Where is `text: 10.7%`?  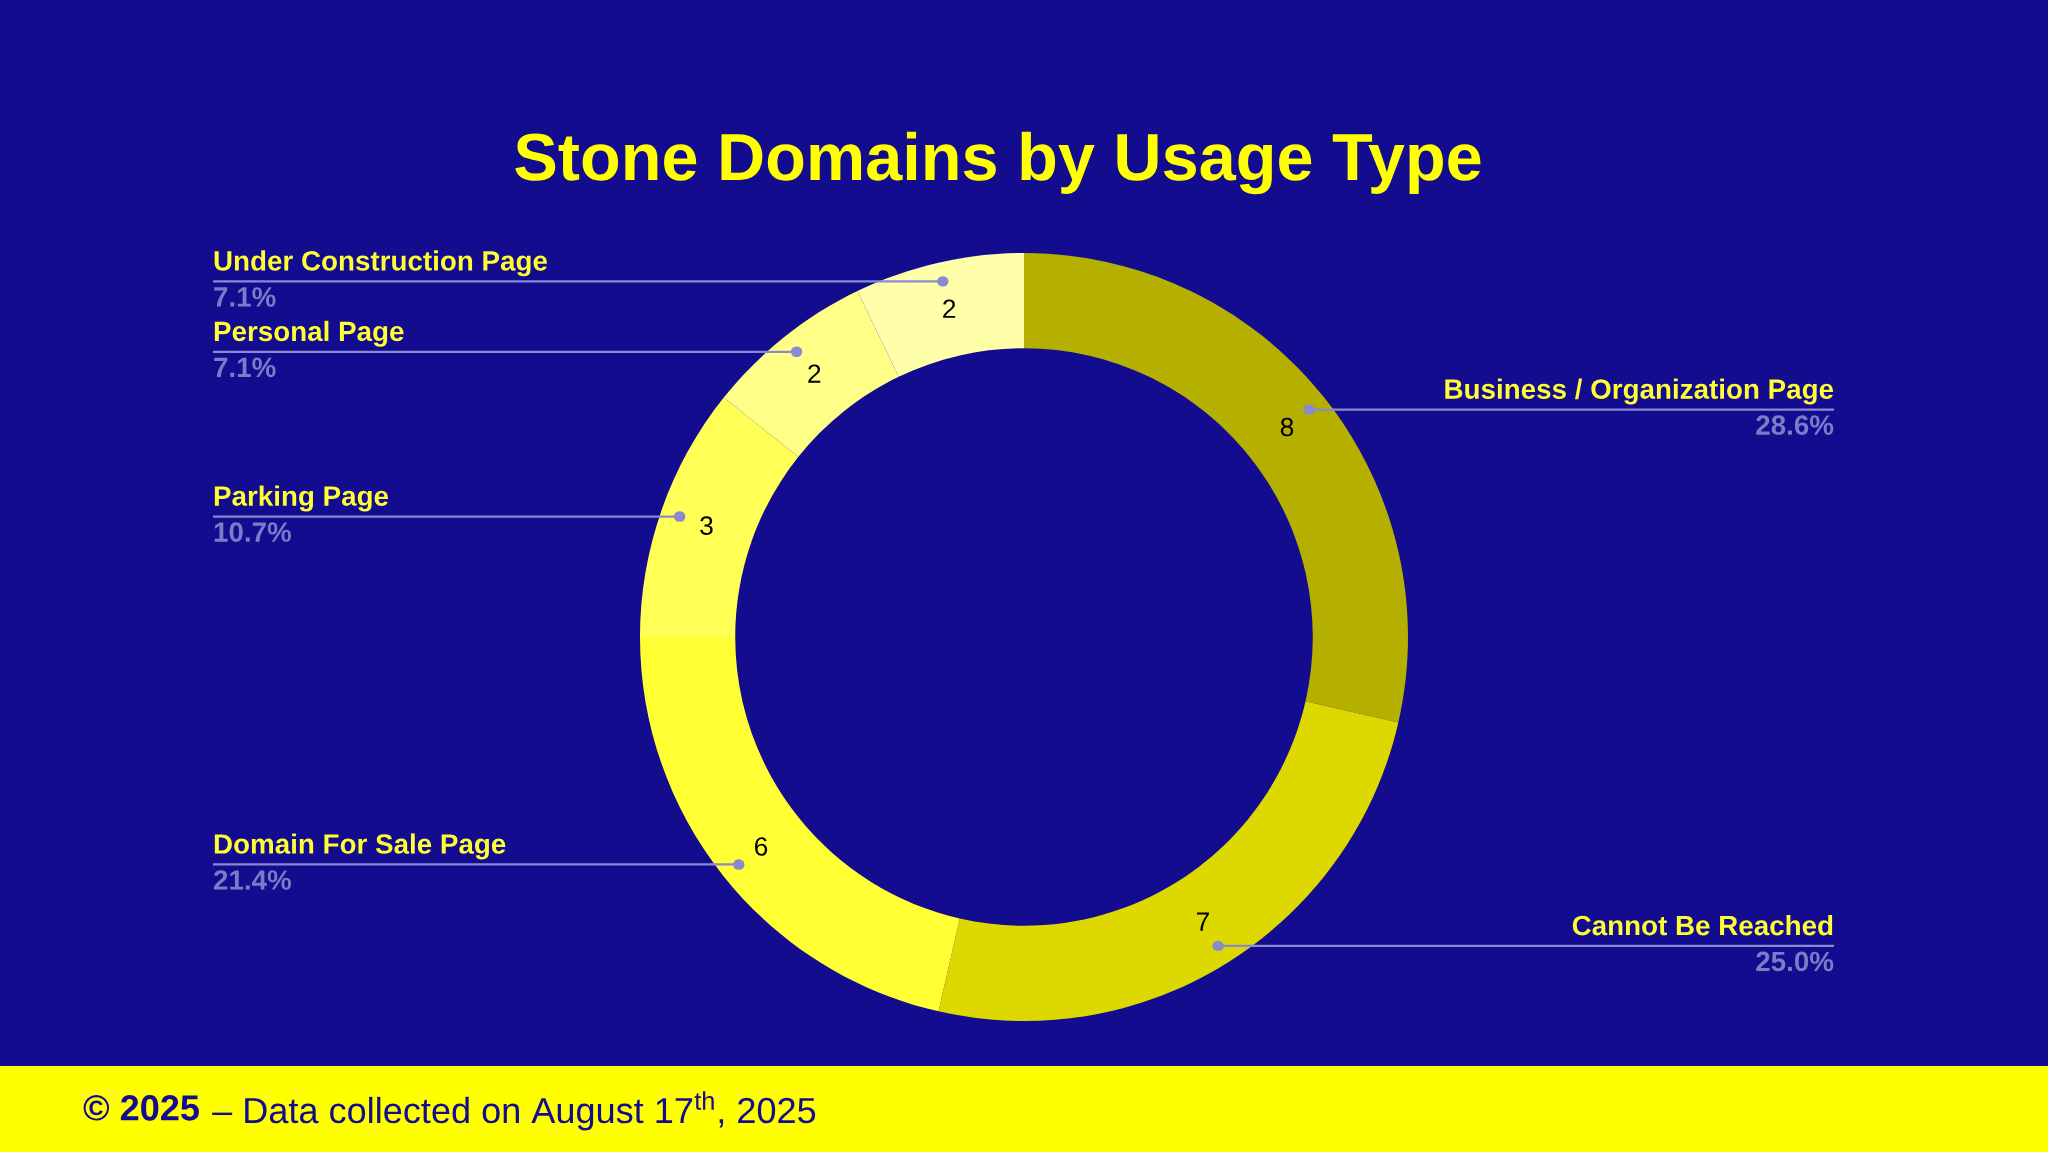 text: 10.7% is located at coordinates (253, 532).